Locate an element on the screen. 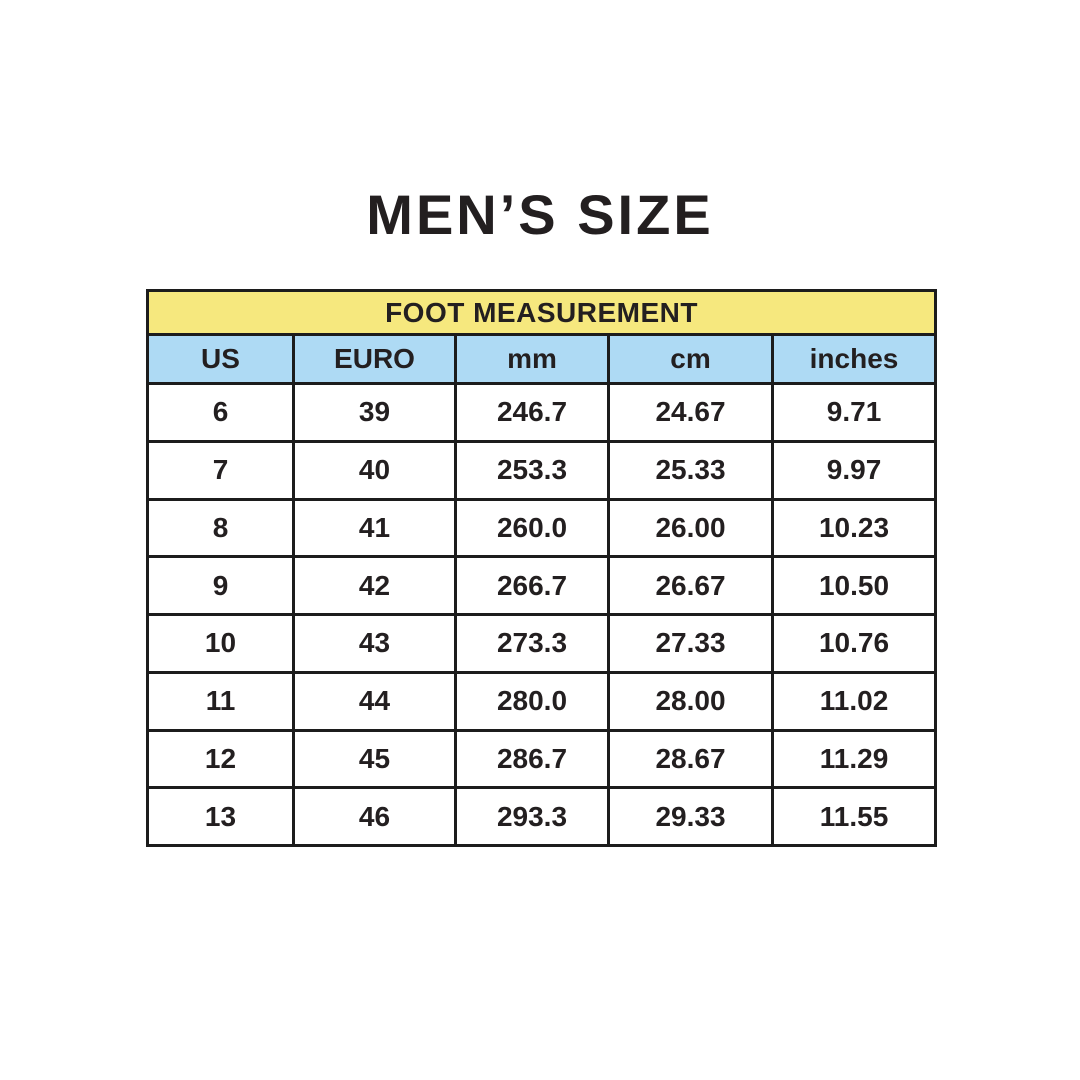  table-cell: 10.50 is located at coordinates (854, 585).